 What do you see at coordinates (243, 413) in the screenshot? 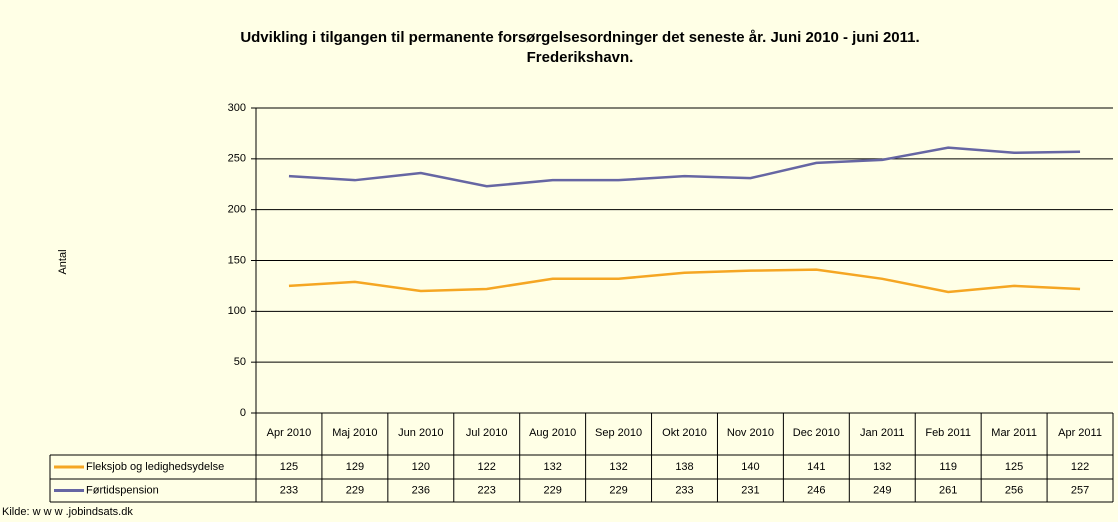
I see `y-tick-label: 0` at bounding box center [243, 413].